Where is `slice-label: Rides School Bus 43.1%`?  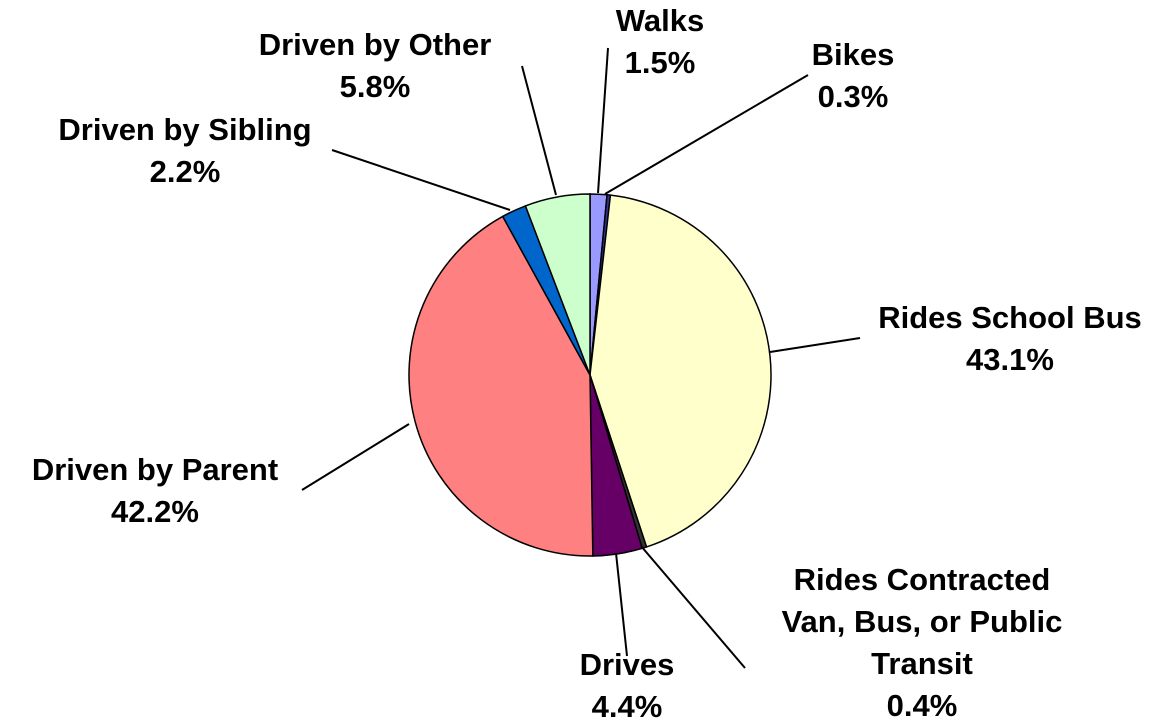 slice-label: Rides School Bus 43.1% is located at coordinates (1010, 339).